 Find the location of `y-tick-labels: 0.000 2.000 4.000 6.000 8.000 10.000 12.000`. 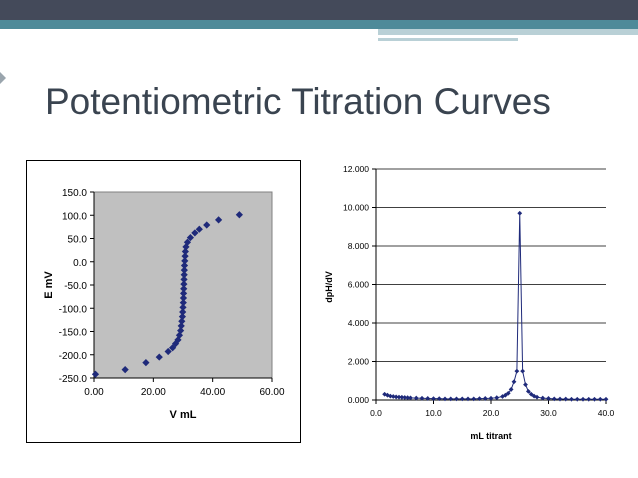

y-tick-labels: 0.000 2.000 4.000 6.000 8.000 10.000 12.000 is located at coordinates (356, 284).